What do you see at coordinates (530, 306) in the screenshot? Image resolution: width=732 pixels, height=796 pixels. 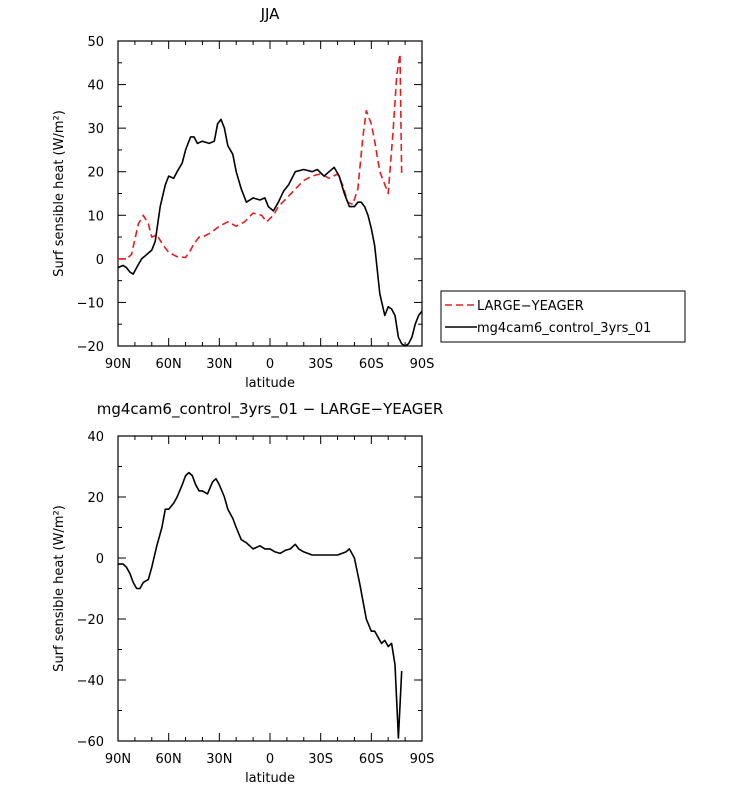 I see `legend-label: LARGE−YEAGER` at bounding box center [530, 306].